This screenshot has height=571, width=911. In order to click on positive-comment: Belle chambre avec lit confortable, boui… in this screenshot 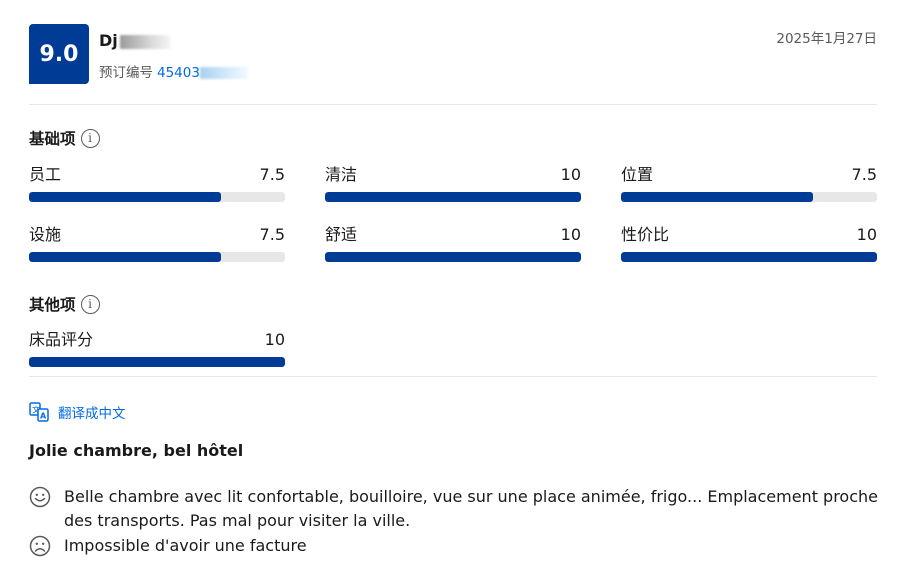, I will do `click(454, 509)`.